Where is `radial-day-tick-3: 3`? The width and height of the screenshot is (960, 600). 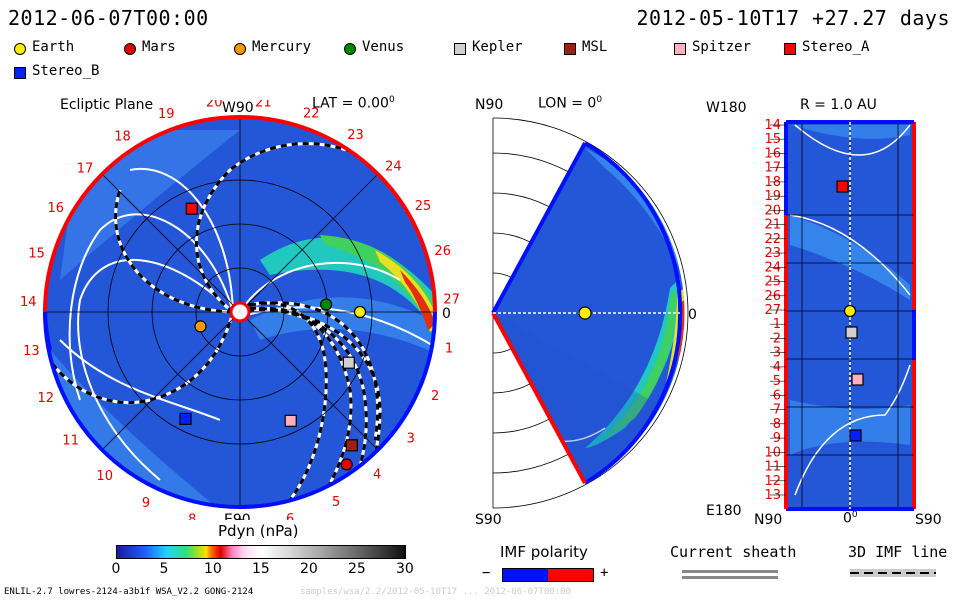 radial-day-tick-3: 3 is located at coordinates (777, 353).